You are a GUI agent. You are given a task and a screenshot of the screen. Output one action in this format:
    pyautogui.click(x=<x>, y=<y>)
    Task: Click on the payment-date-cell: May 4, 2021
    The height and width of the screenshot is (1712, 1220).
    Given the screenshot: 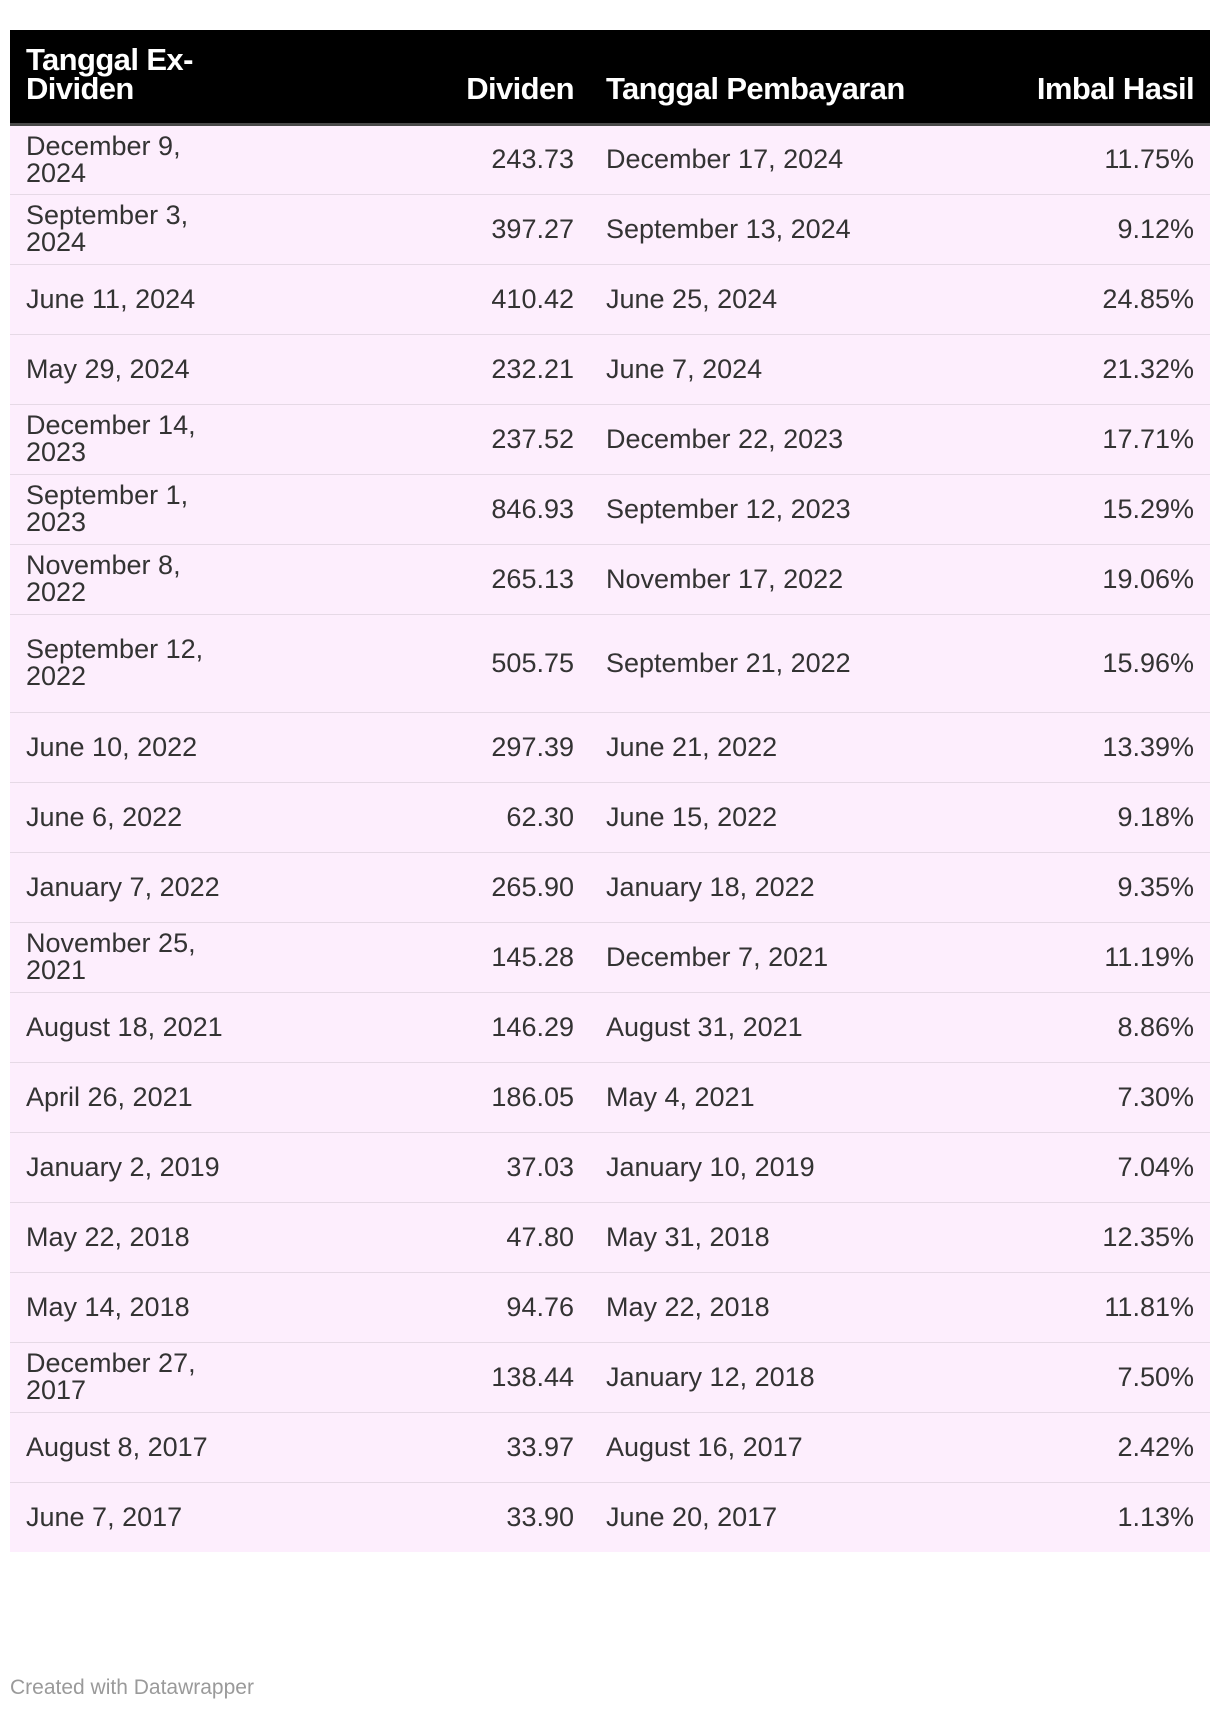 What is the action you would take?
    pyautogui.click(x=765, y=1097)
    